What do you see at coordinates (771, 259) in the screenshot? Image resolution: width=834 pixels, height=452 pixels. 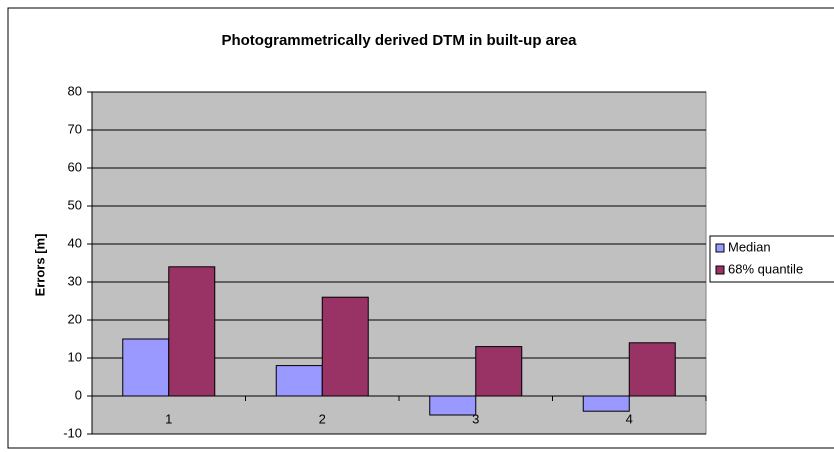 I see `legend-box` at bounding box center [771, 259].